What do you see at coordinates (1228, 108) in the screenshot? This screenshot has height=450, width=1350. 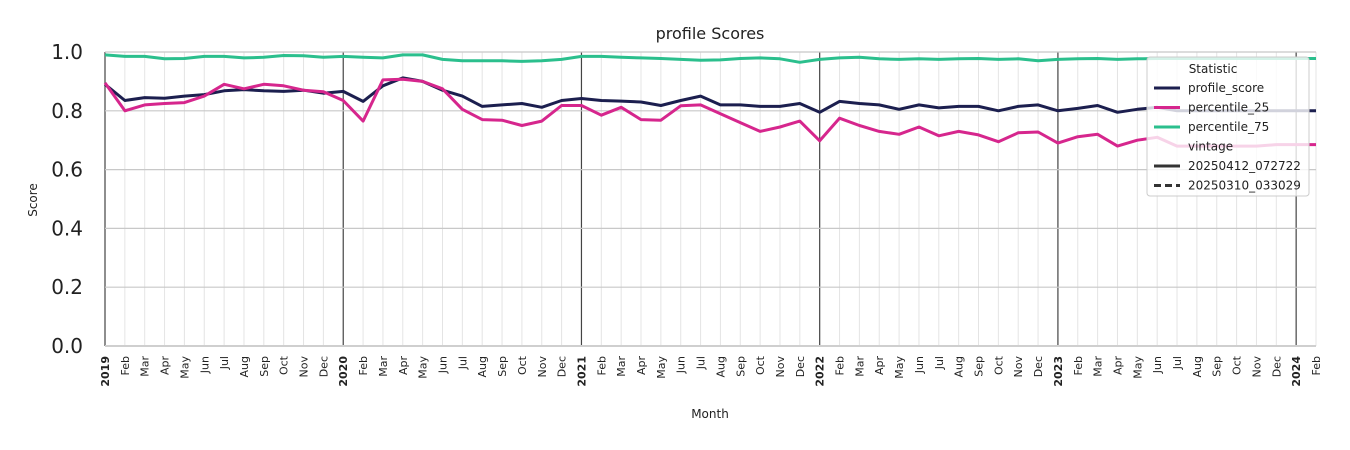 I see `legend-entry-label: percentile_25` at bounding box center [1228, 108].